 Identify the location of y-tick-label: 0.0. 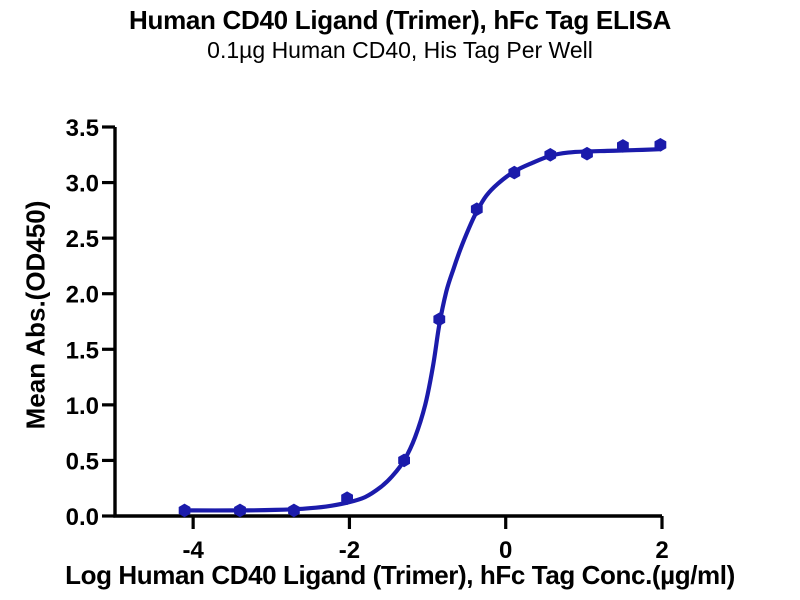
(82, 517).